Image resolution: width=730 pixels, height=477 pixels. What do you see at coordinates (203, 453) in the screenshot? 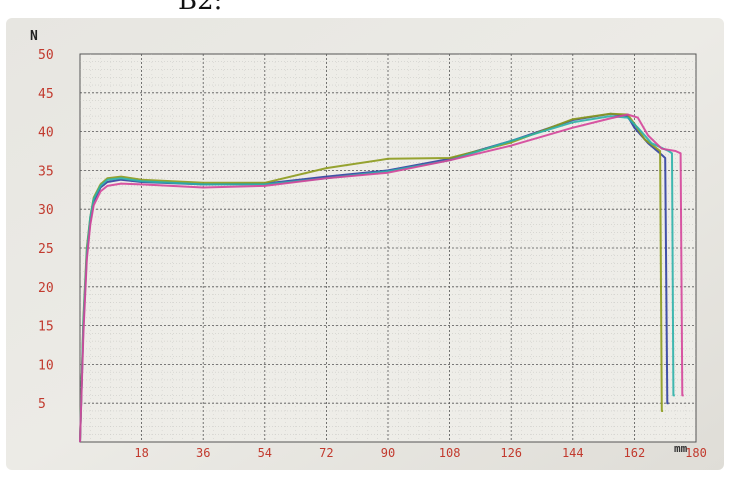
I see `x-tick-label: 36` at bounding box center [203, 453].